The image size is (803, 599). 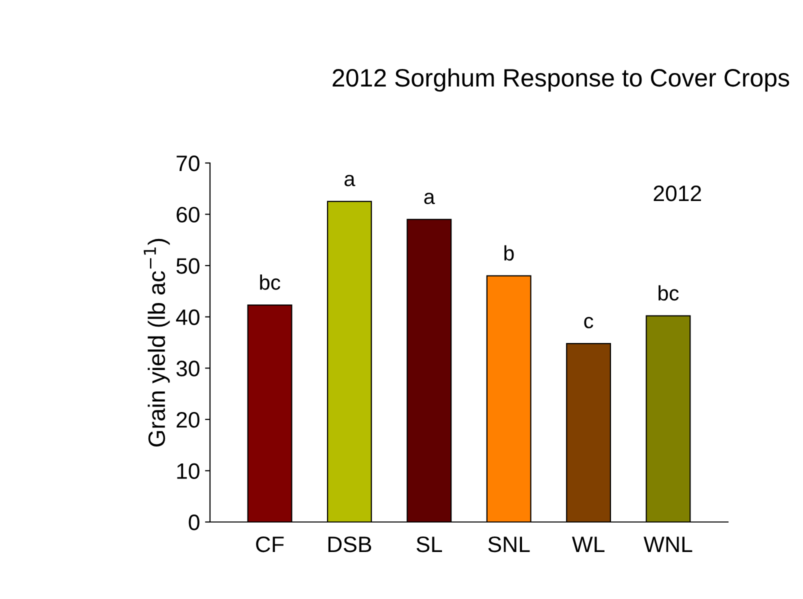 What do you see at coordinates (188, 214) in the screenshot?
I see `y-tick-label: 60` at bounding box center [188, 214].